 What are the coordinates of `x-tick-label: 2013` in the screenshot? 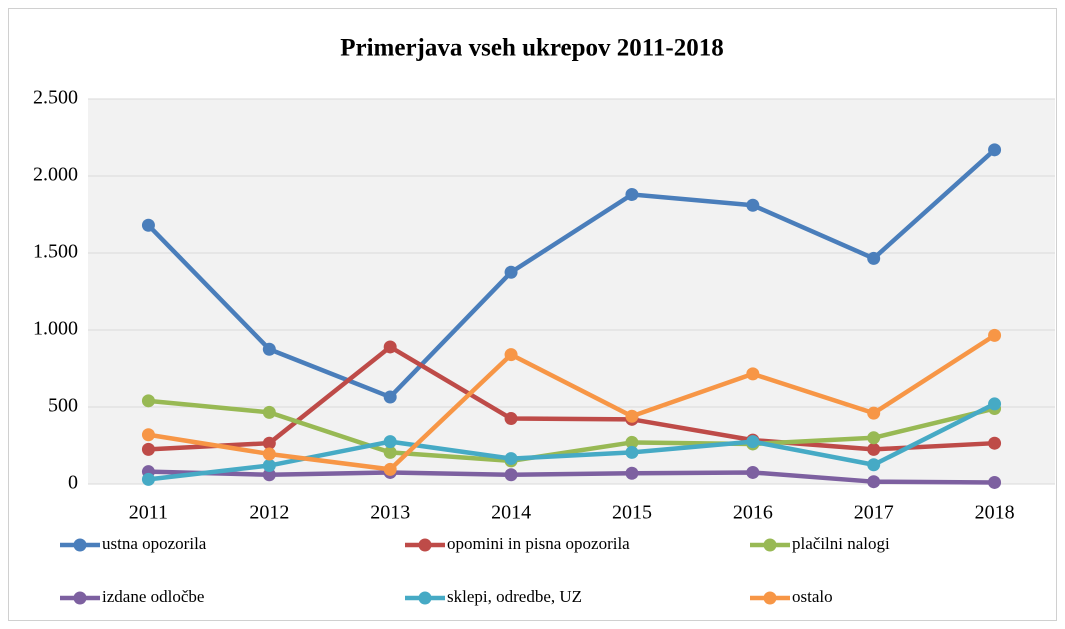 It's located at (390, 513).